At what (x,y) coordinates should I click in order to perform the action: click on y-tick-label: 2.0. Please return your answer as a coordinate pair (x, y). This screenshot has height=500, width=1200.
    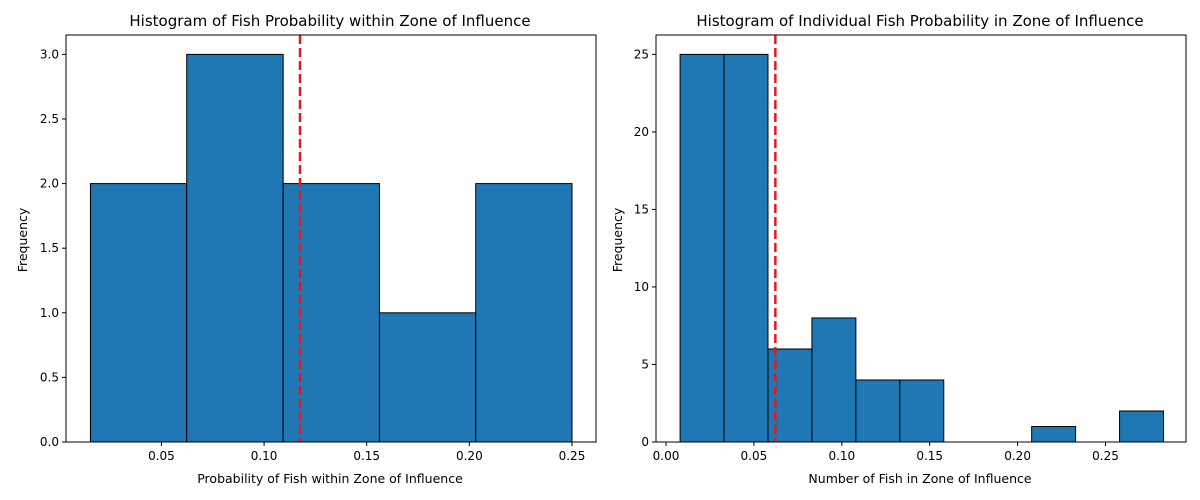
    Looking at the image, I should click on (49, 184).